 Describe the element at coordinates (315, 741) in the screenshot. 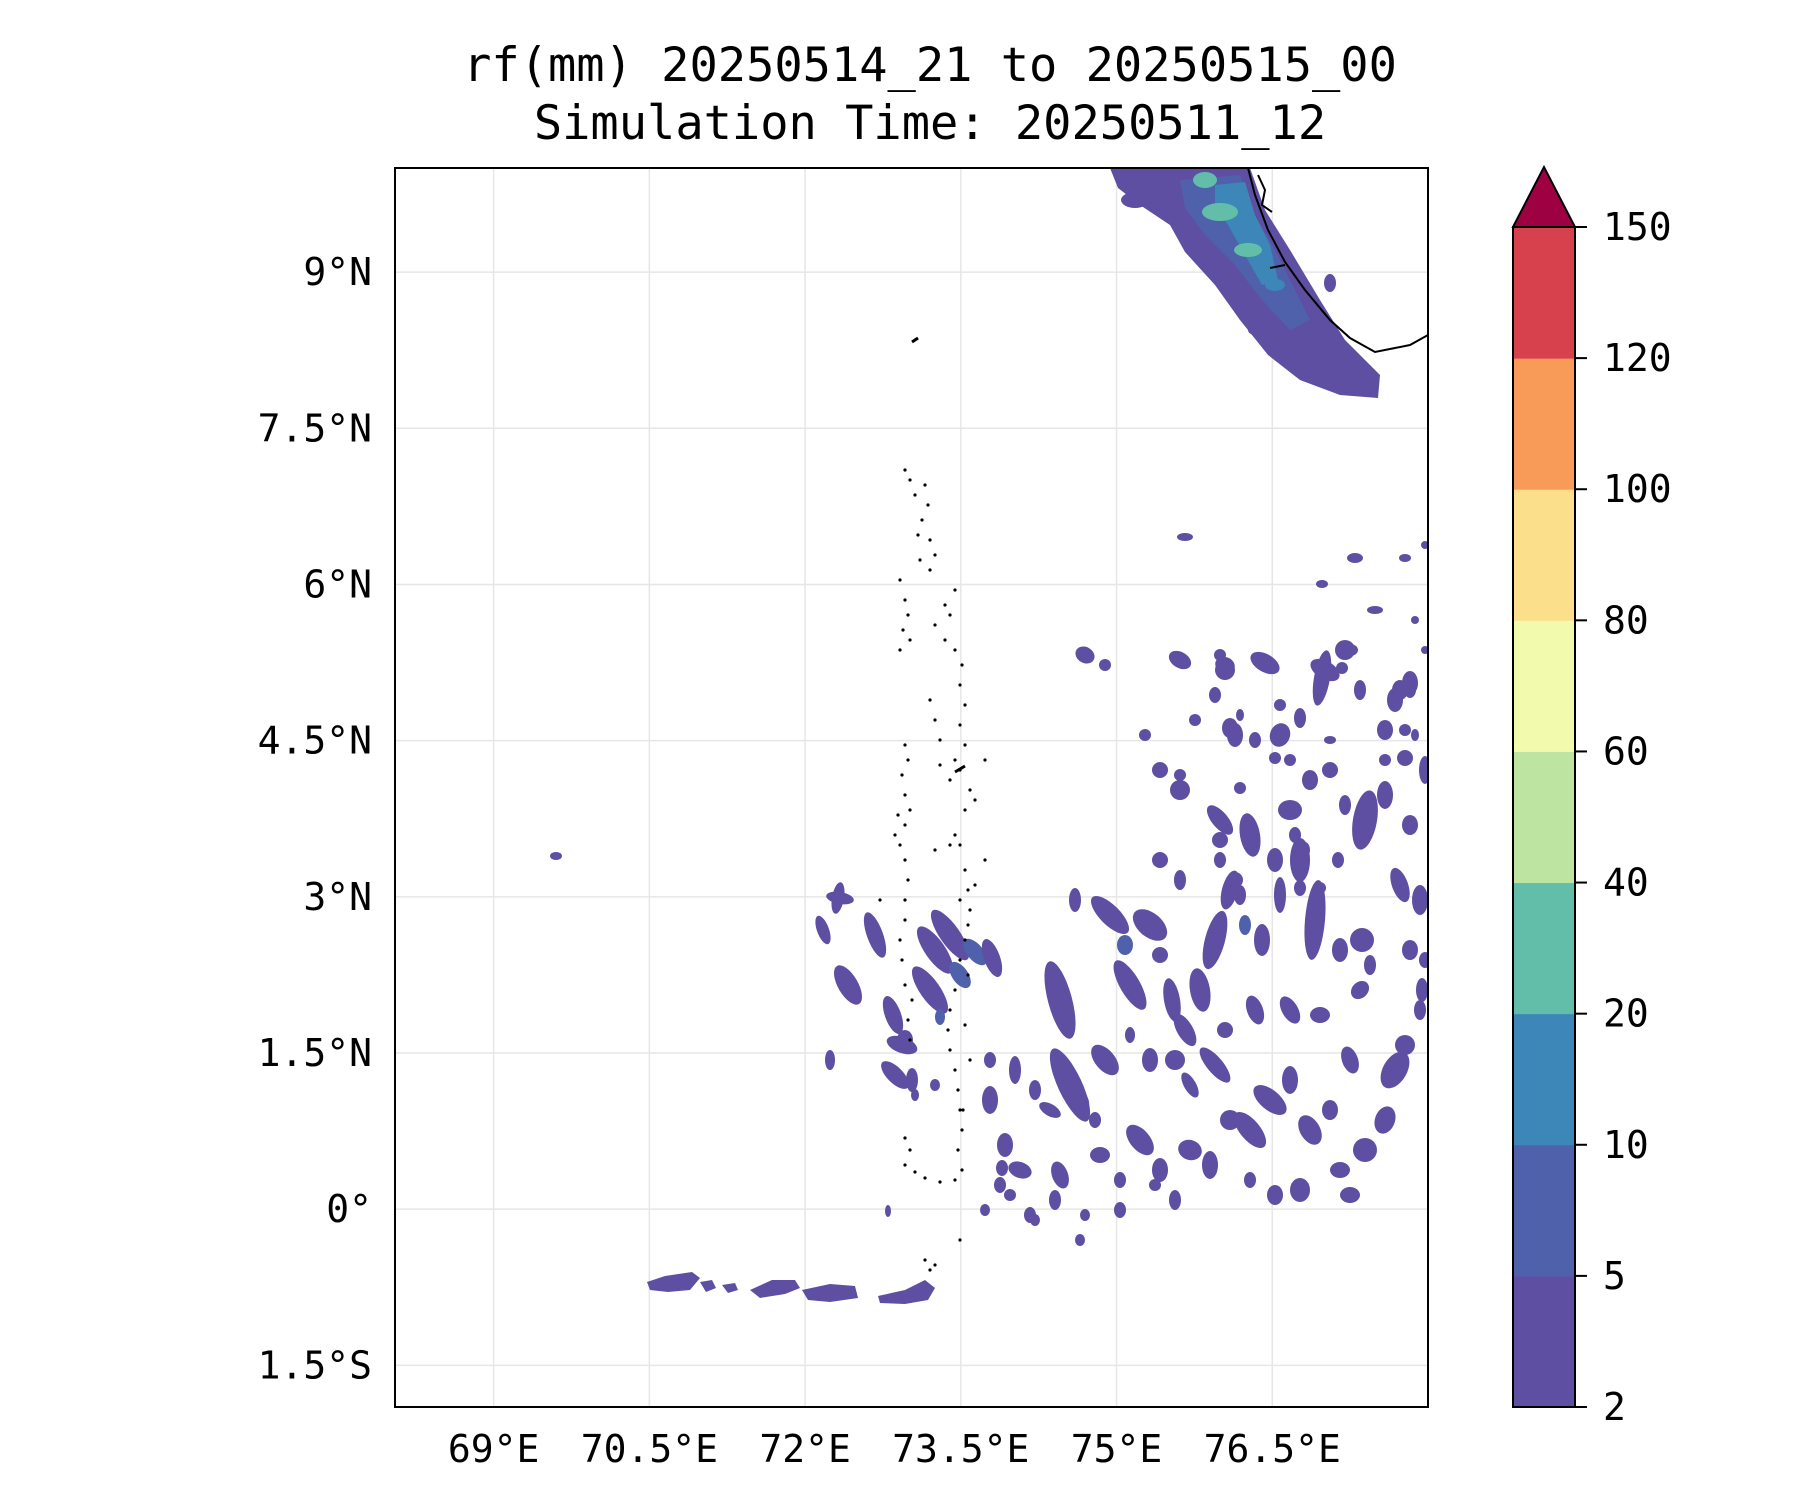

I see `lat-tick-label: 4.5°N` at that location.